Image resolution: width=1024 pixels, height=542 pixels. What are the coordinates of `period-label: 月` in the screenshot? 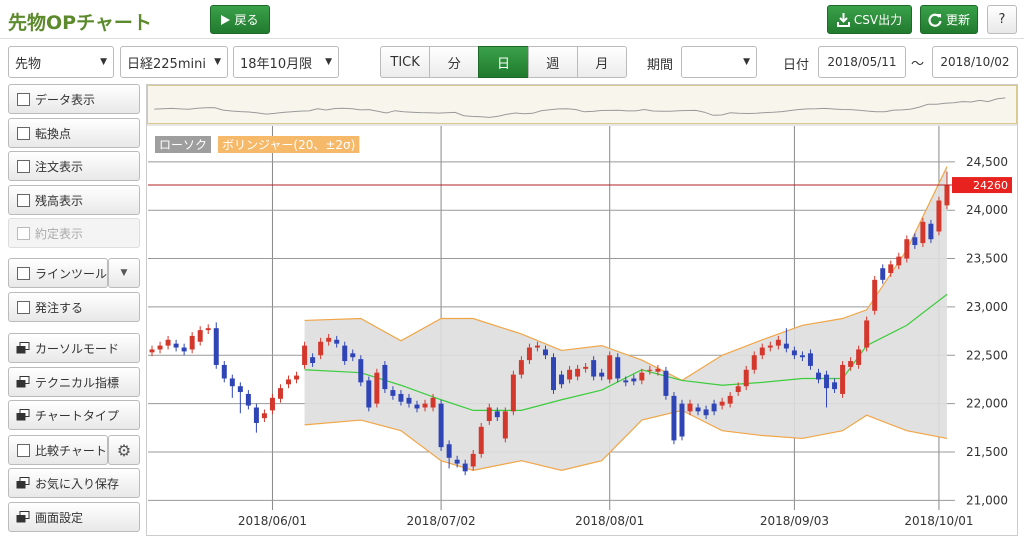 It's located at (602, 64).